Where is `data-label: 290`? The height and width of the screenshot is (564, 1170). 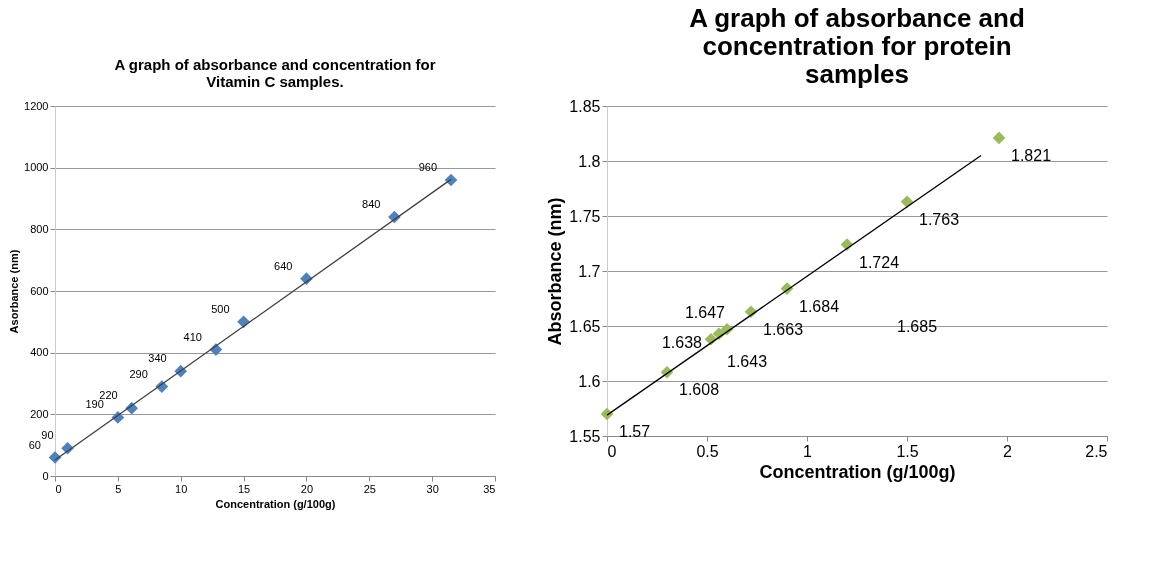
data-label: 290 is located at coordinates (138, 373).